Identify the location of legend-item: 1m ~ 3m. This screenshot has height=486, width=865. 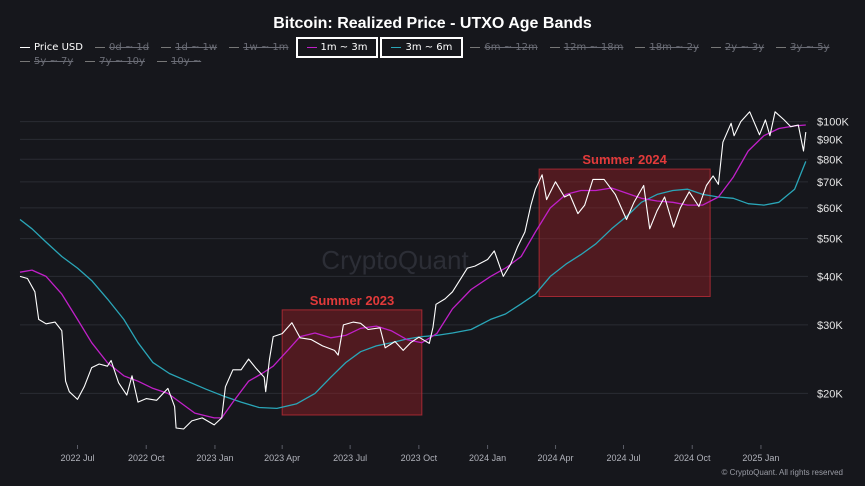
(337, 47).